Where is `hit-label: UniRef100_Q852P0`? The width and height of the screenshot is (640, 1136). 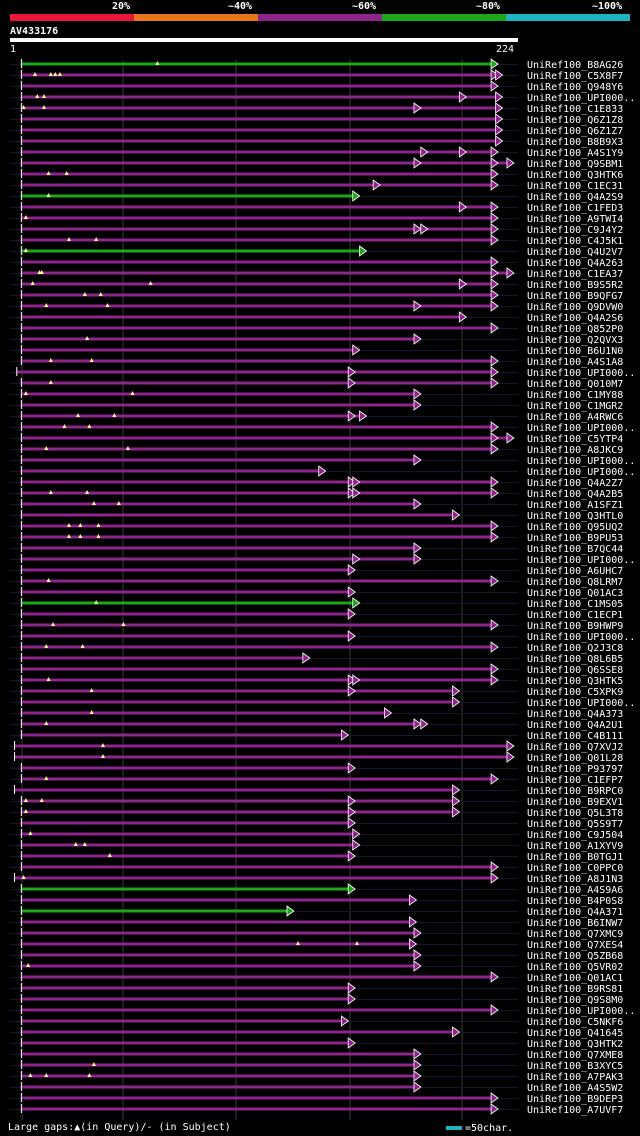
hit-label: UniRef100_Q852P0 is located at coordinates (575, 329).